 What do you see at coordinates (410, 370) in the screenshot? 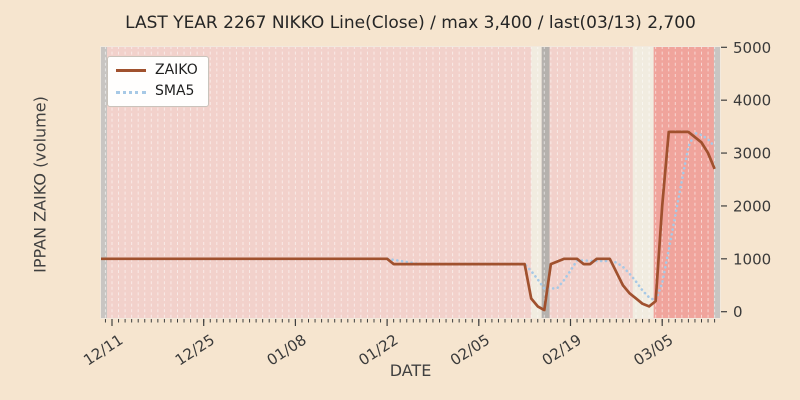
I see `x-axis-label: DATE` at bounding box center [410, 370].